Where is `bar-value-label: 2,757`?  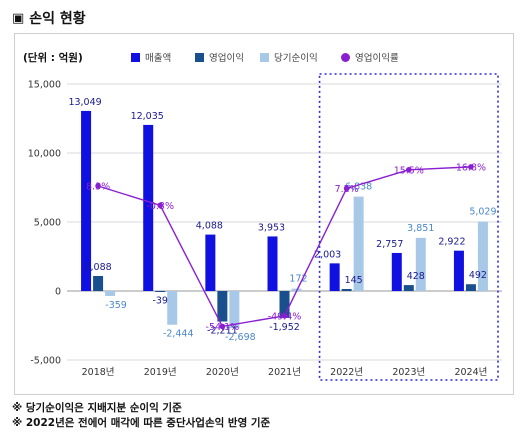
bar-value-label: 2,757 is located at coordinates (389, 244).